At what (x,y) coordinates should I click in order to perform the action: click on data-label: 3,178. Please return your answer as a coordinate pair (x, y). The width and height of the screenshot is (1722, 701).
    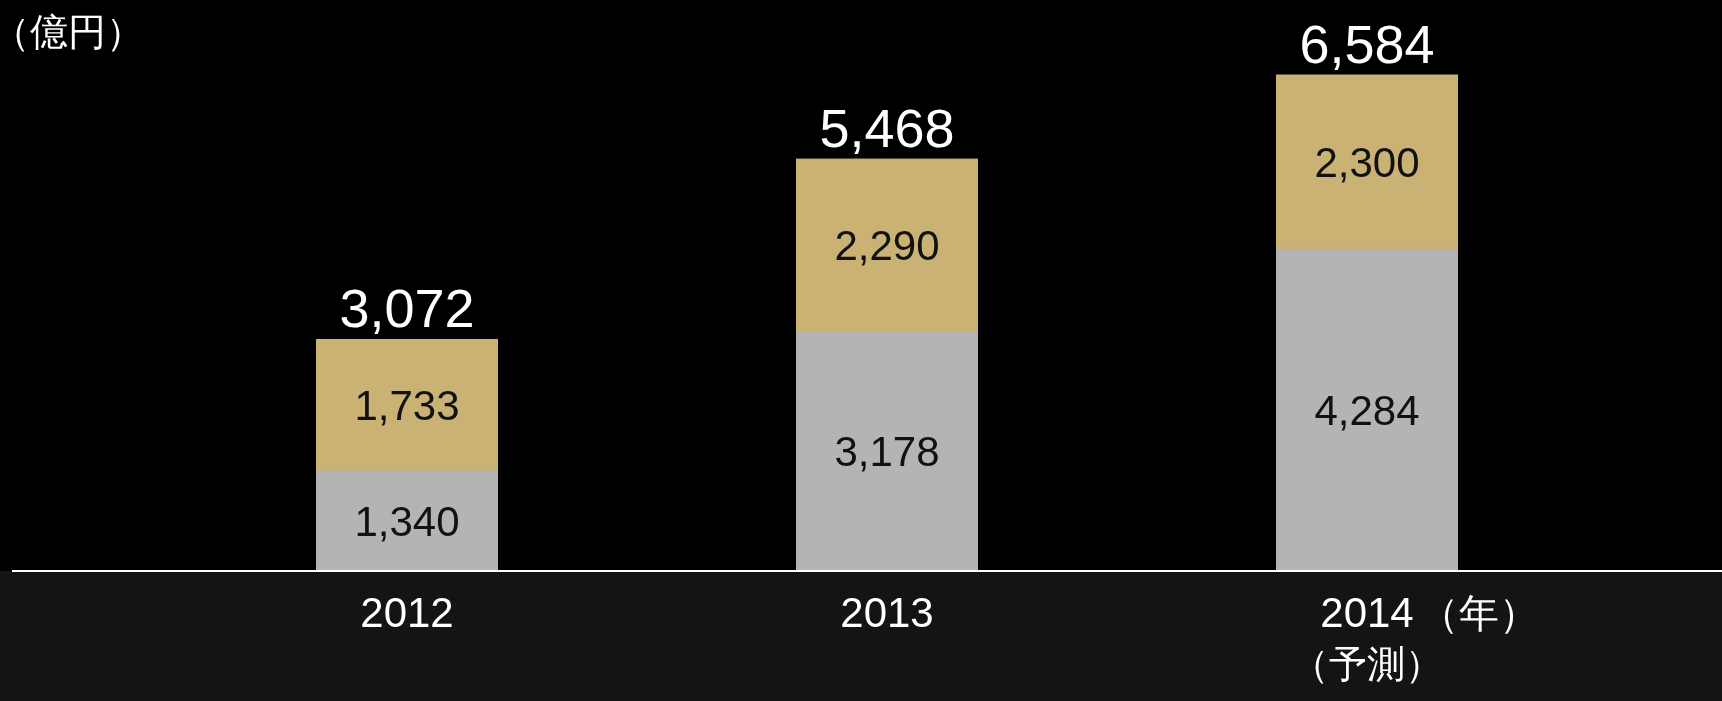
    Looking at the image, I should click on (887, 452).